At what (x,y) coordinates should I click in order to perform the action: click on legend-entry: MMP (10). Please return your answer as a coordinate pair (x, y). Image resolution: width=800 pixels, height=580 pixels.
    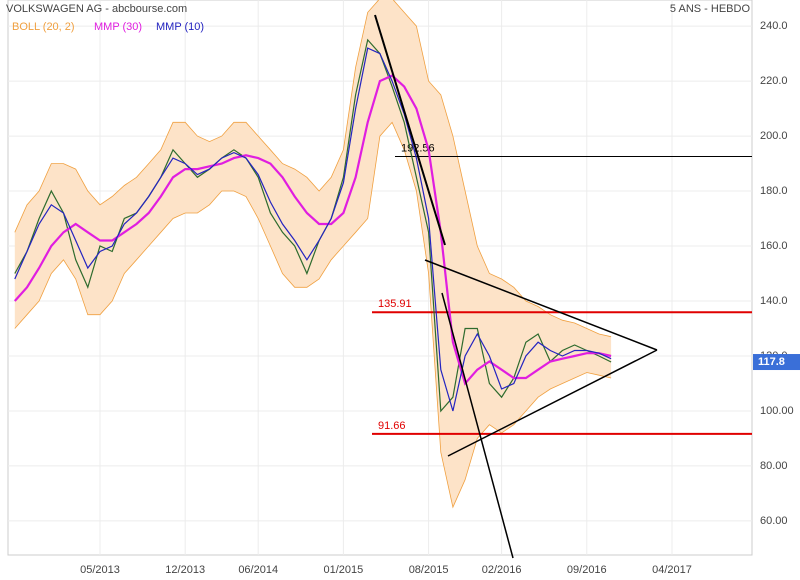
    Looking at the image, I should click on (180, 27).